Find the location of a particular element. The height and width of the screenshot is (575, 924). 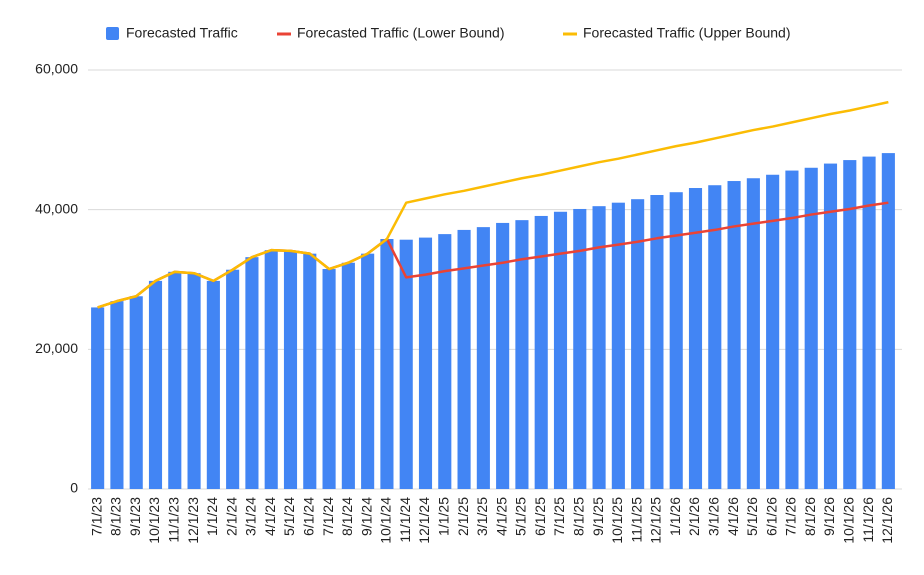

x-tick-label: 8/1/25 is located at coordinates (578, 516).